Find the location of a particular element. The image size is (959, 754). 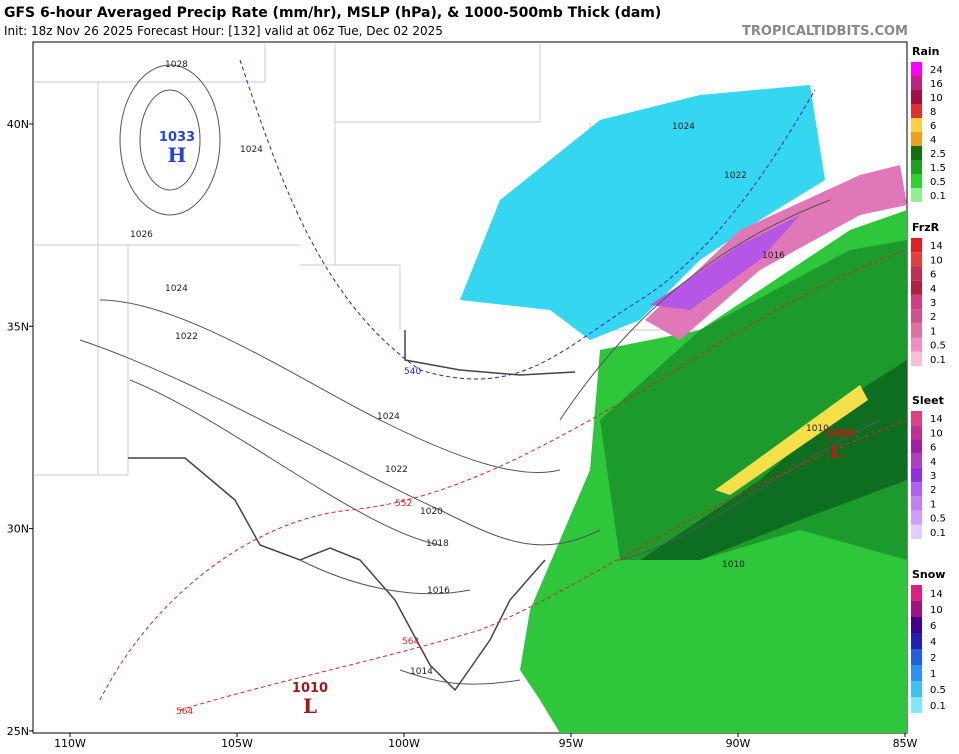

lon-label: 105W is located at coordinates (237, 743).